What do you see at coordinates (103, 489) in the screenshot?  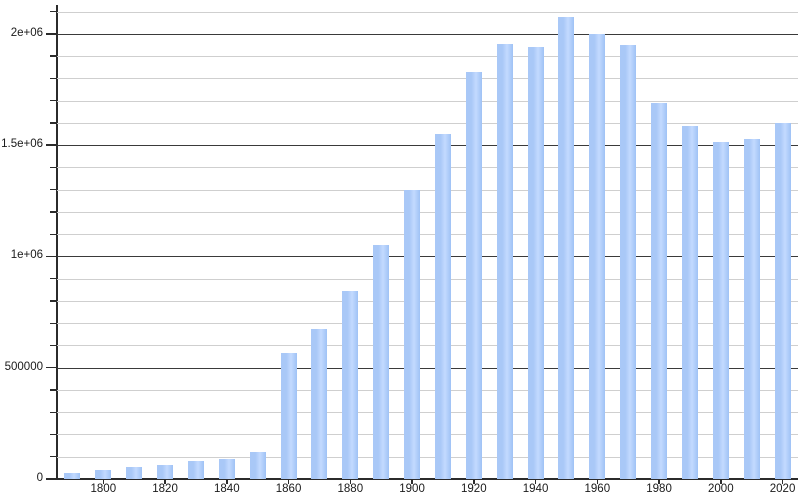 I see `x-axis-label: 1800` at bounding box center [103, 489].